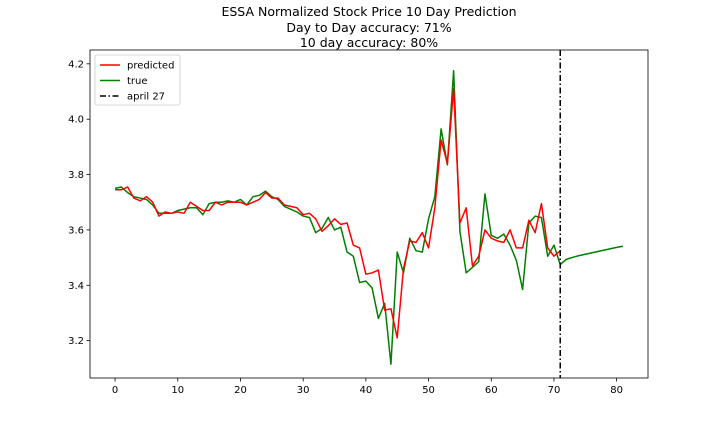 Image resolution: width=720 pixels, height=432 pixels. What do you see at coordinates (146, 97) in the screenshot?
I see `legend-entry-april-27-label: april 27` at bounding box center [146, 97].